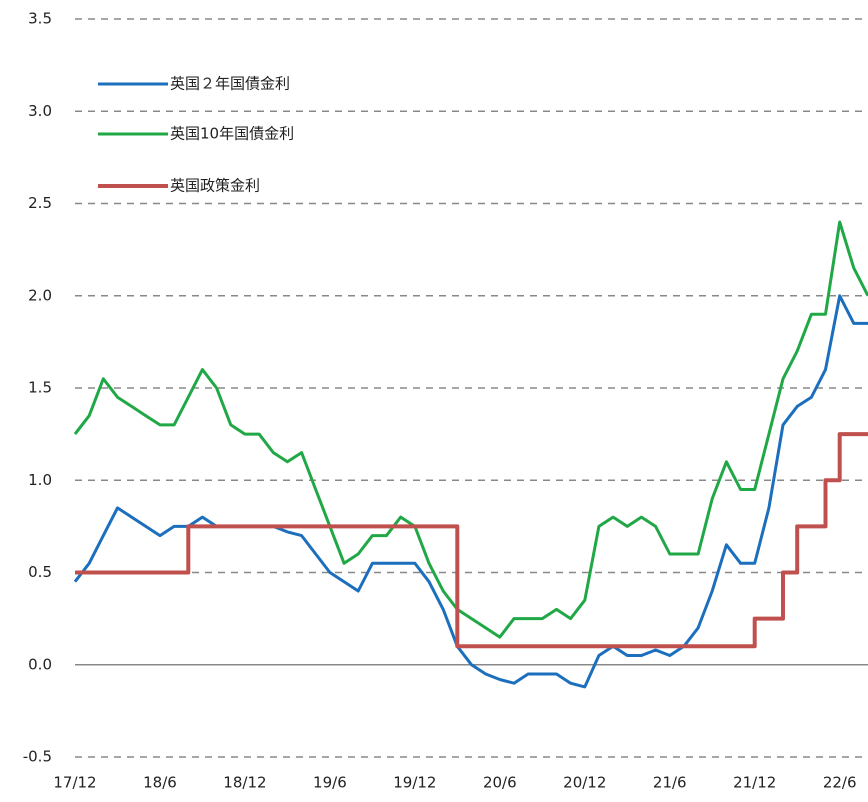 The image size is (868, 802). Describe the element at coordinates (40, 295) in the screenshot. I see `y-tick-label: 2.0` at that location.